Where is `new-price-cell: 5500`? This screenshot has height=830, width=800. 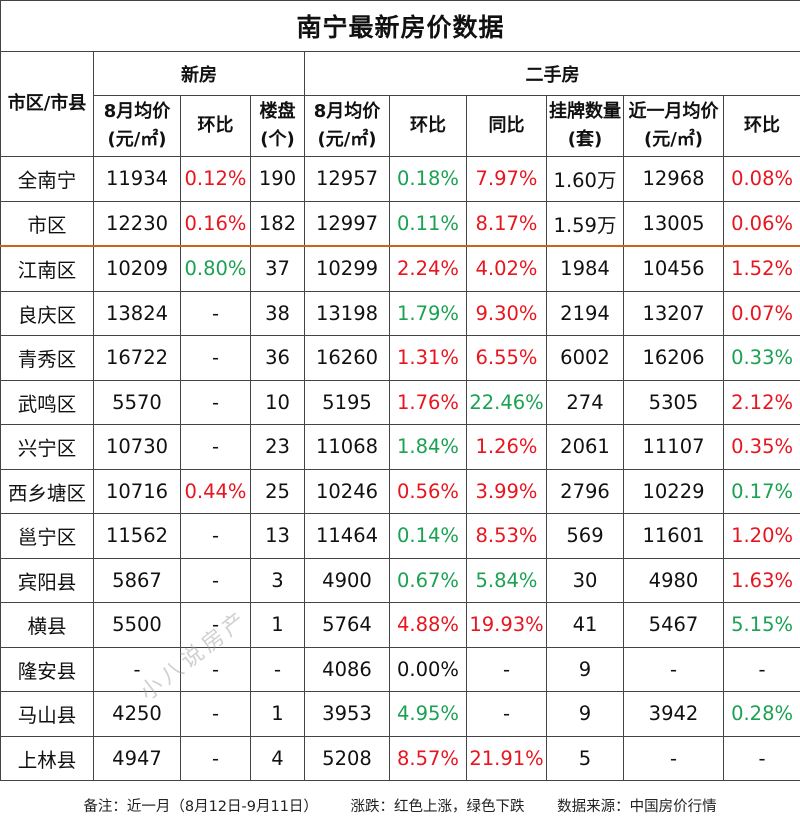
new-price-cell: 5500 is located at coordinates (137, 625).